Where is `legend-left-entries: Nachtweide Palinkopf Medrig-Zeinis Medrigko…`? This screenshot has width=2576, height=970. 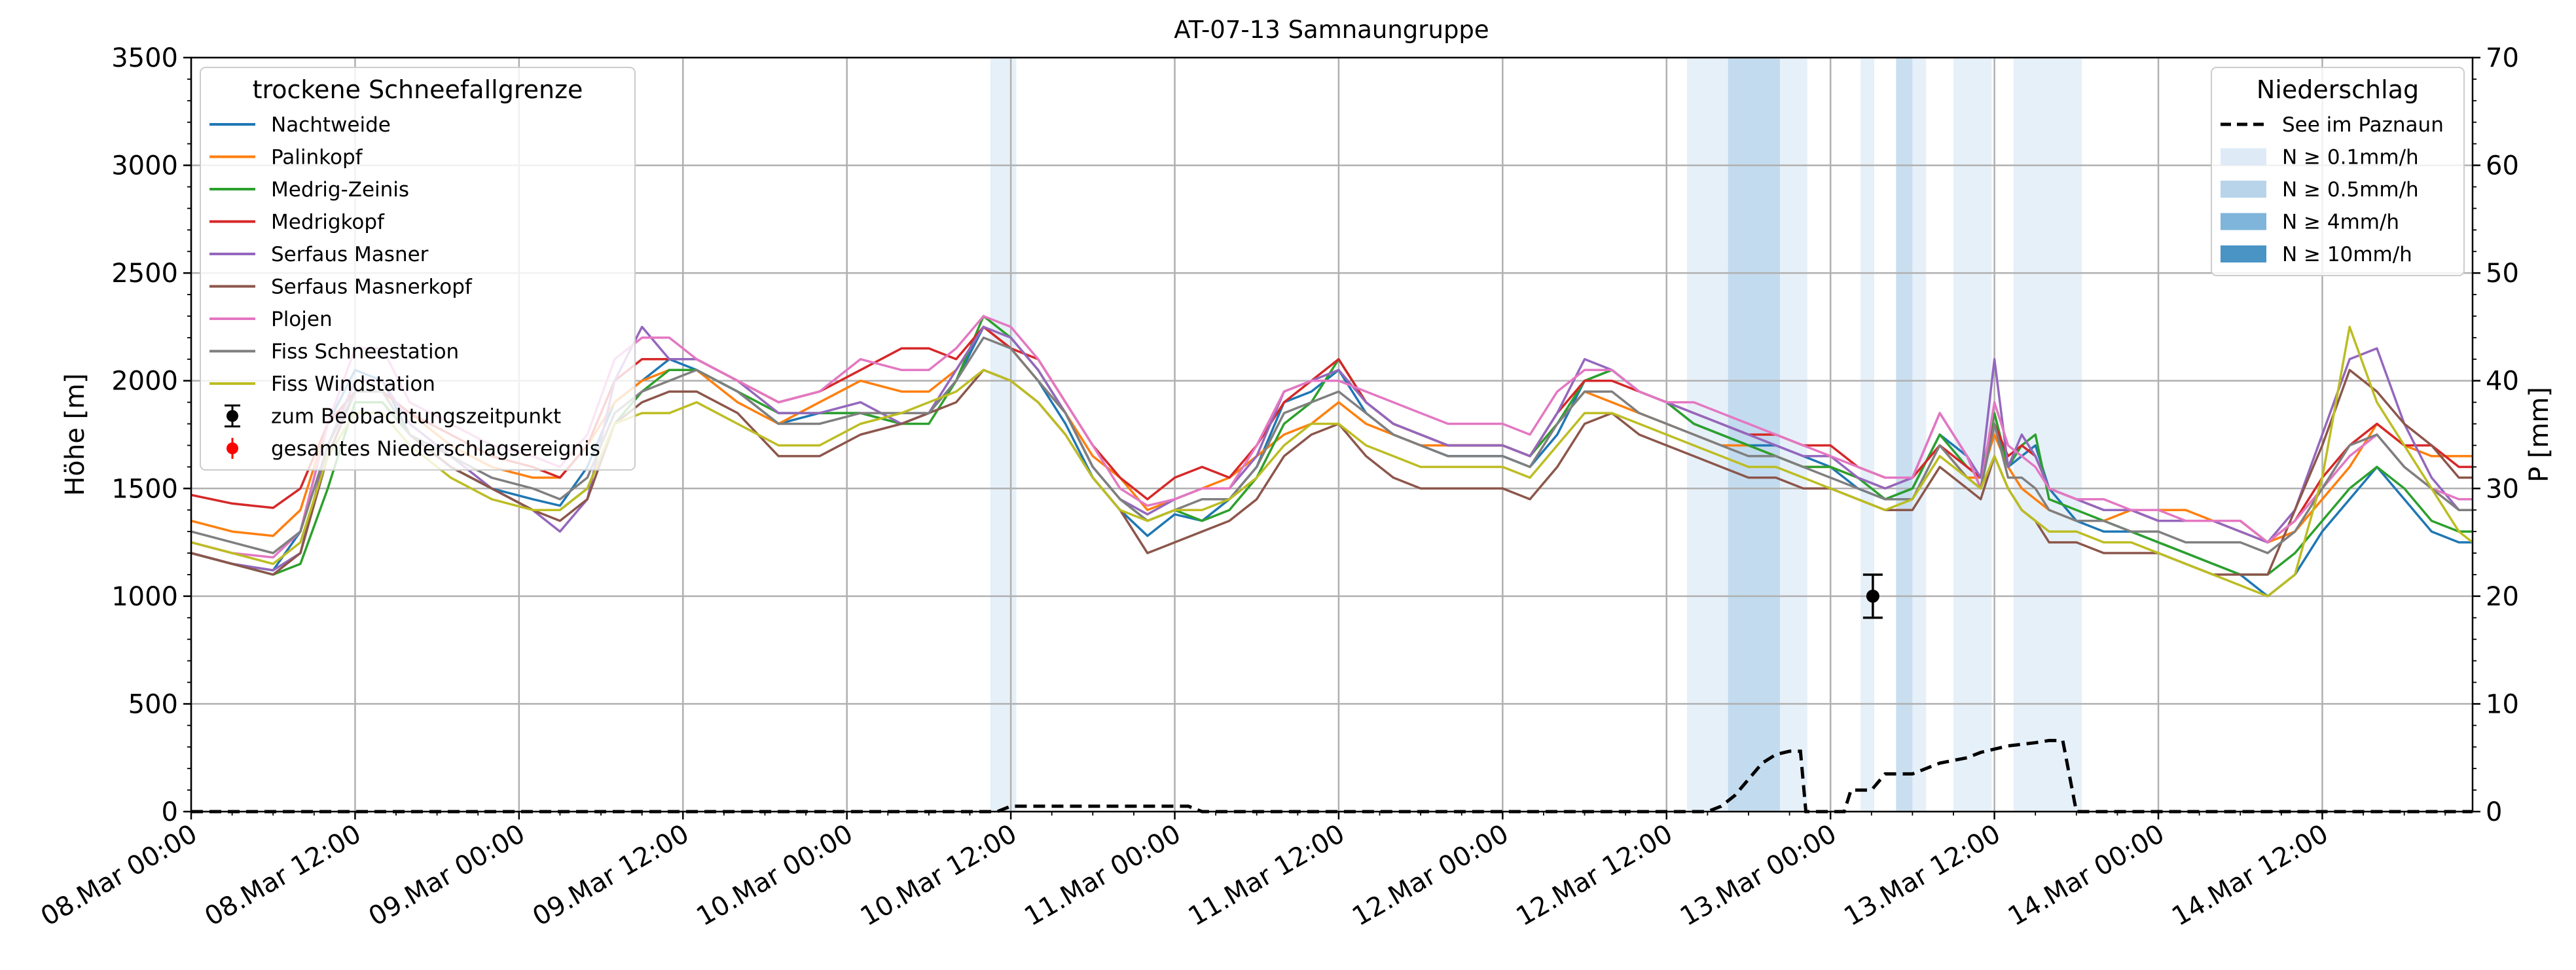 legend-left-entries: Nachtweide Palinkopf Medrig-Zeinis Medrigko… is located at coordinates (404, 287).